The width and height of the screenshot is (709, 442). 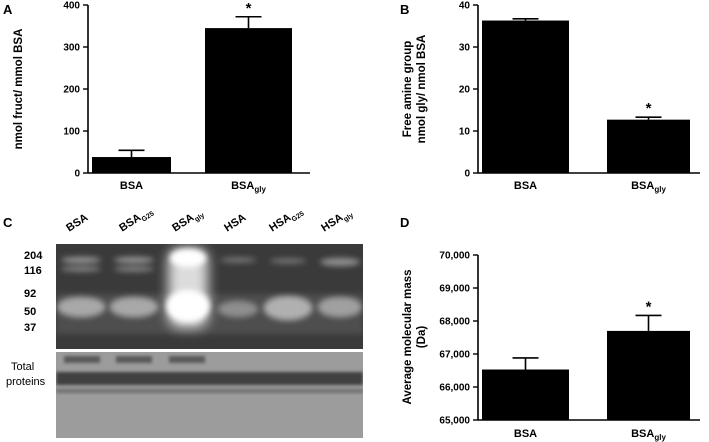 What do you see at coordinates (649, 108) in the screenshot?
I see `significance-star-b: *` at bounding box center [649, 108].